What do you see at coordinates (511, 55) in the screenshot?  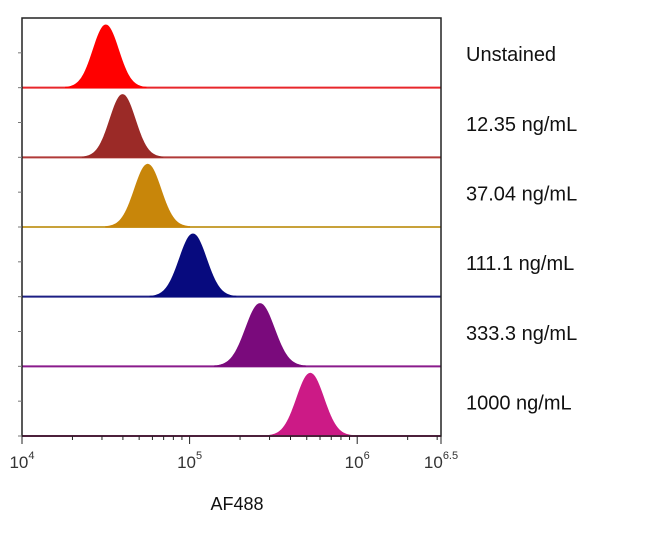 I see `legend-label: Unstained` at bounding box center [511, 55].